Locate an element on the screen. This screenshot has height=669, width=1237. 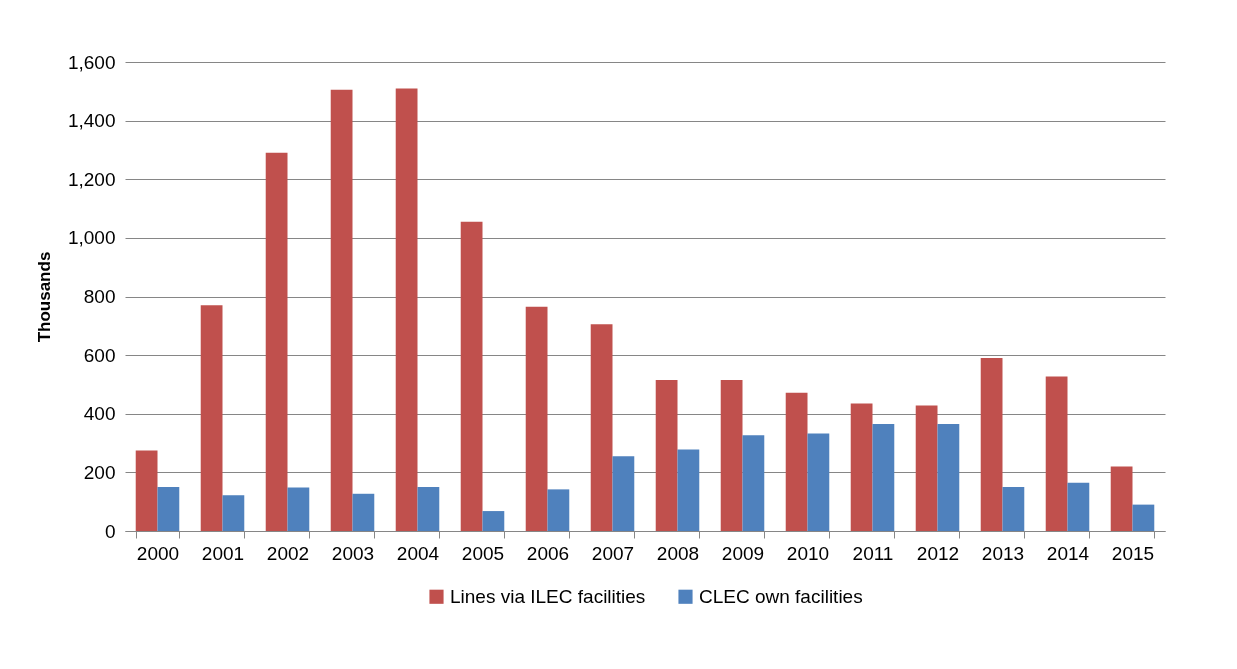
x-tick-label: 2011 is located at coordinates (873, 553).